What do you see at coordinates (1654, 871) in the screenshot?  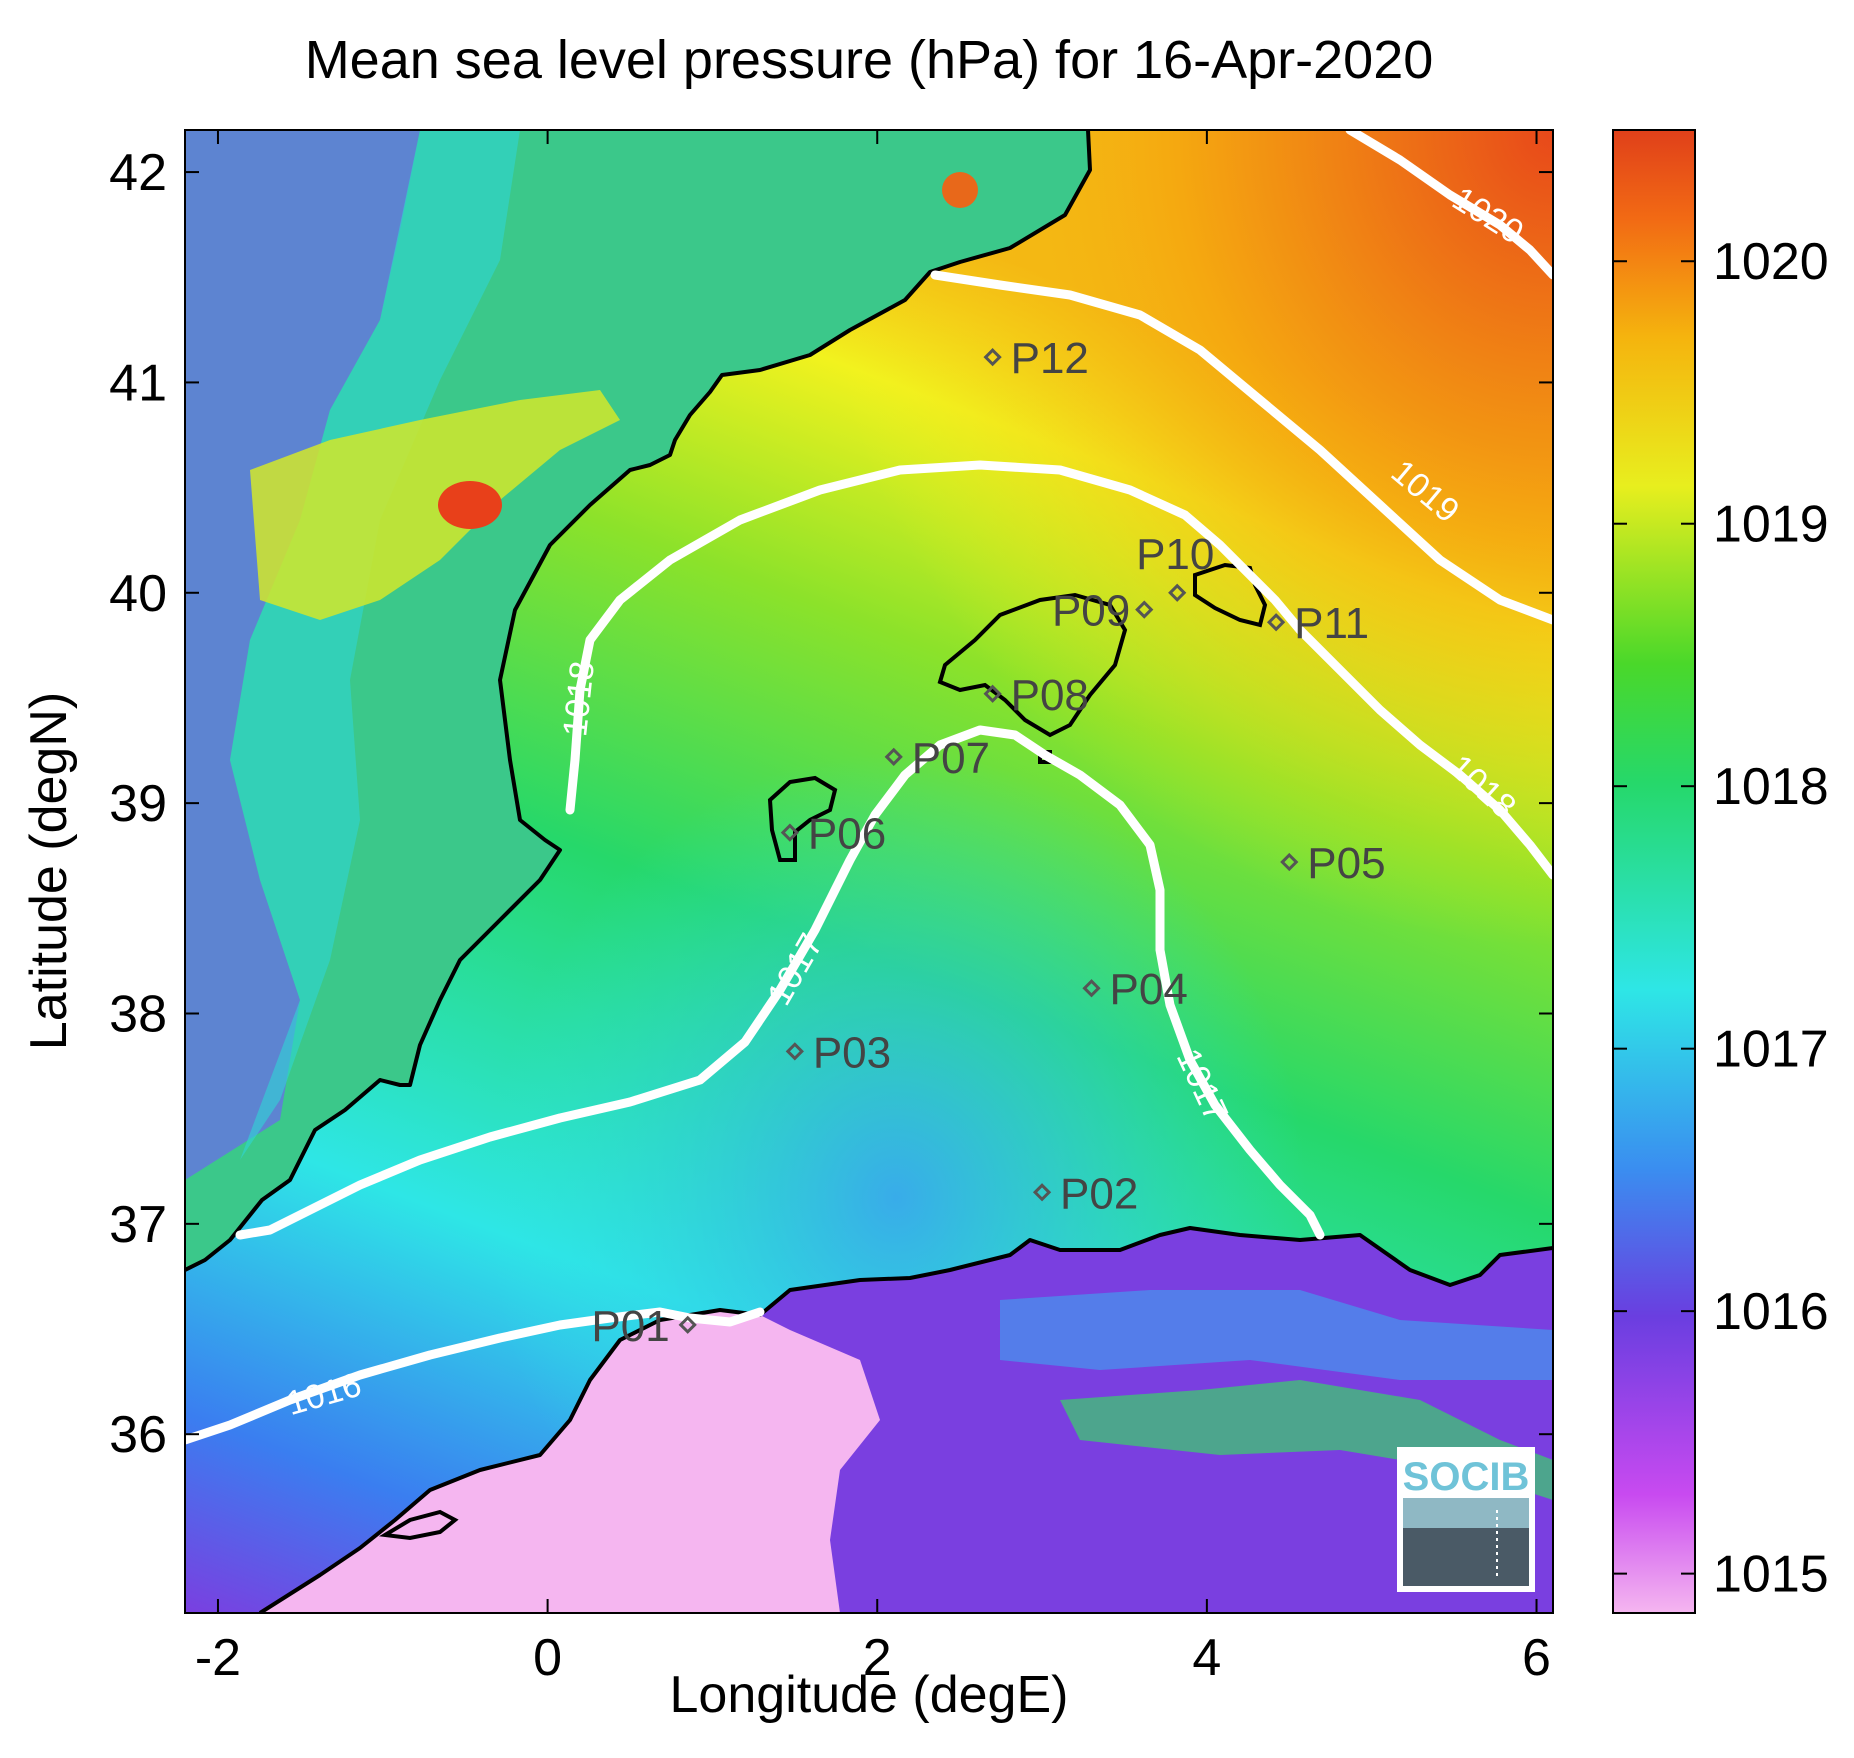 I see `colorbar` at bounding box center [1654, 871].